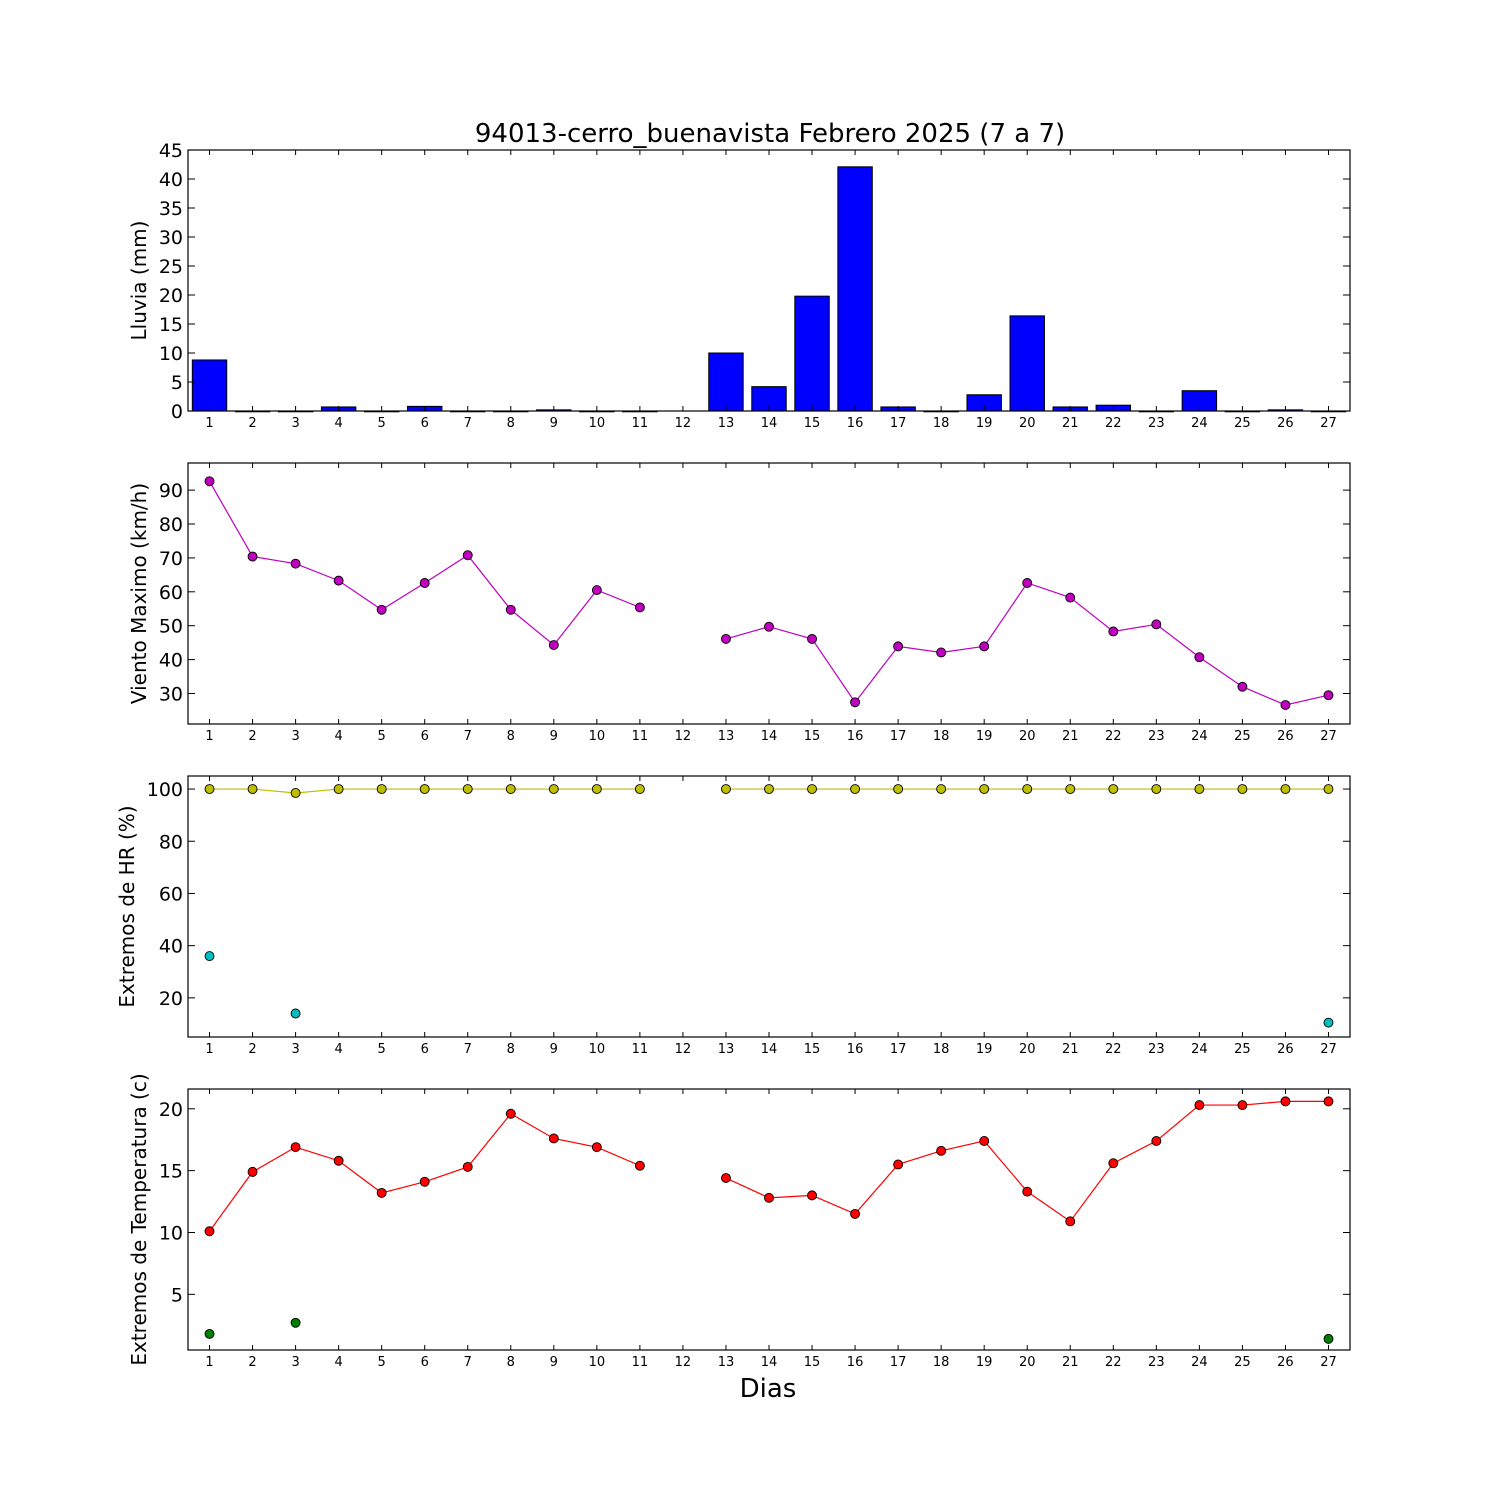  Describe the element at coordinates (425, 1362) in the screenshot. I see `temperatura-xtick-label: 6` at that location.